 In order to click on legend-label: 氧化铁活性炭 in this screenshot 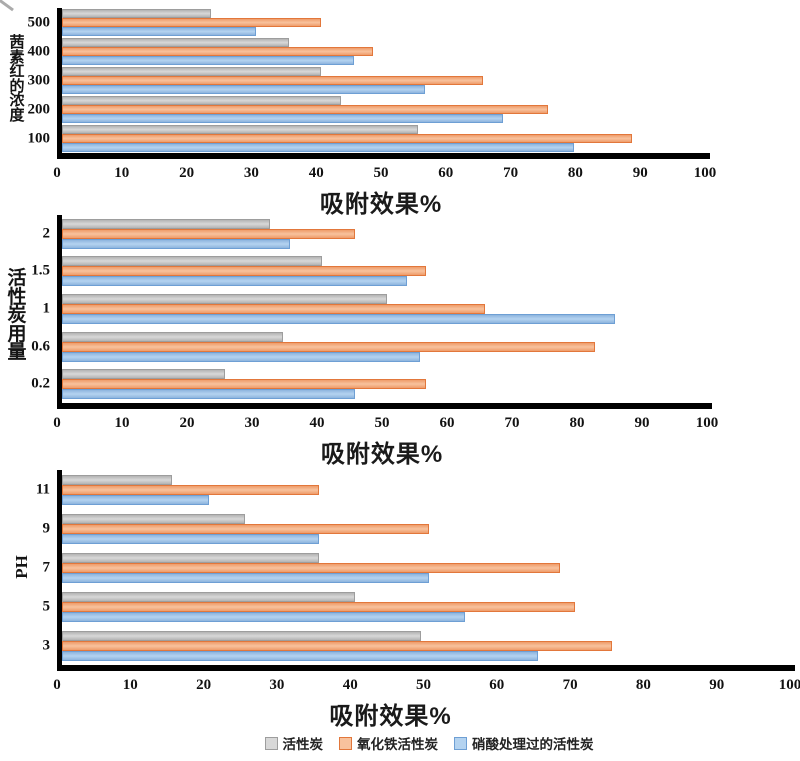, I will do `click(397, 744)`.